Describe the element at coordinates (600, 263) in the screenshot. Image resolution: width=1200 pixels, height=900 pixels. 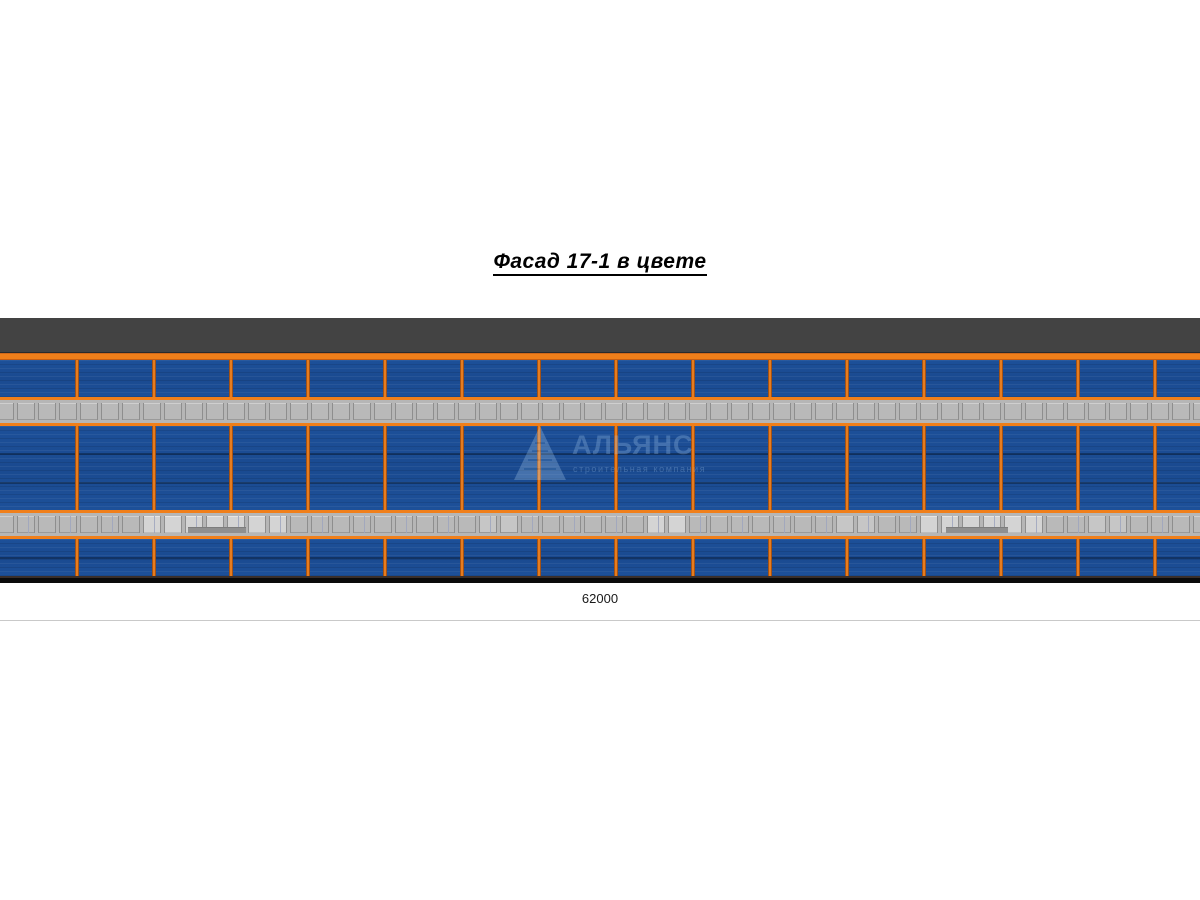
I see `drawing-title: Фасад 17-1 в цвете` at that location.